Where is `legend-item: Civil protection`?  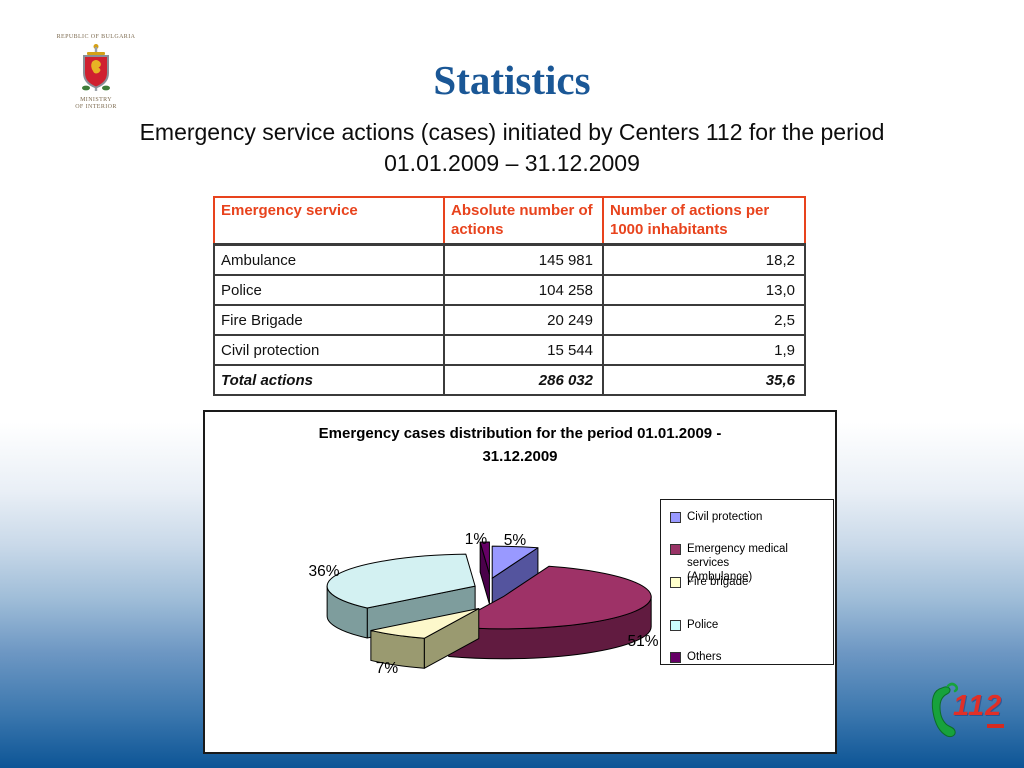
legend-item: Civil protection is located at coordinates (716, 517).